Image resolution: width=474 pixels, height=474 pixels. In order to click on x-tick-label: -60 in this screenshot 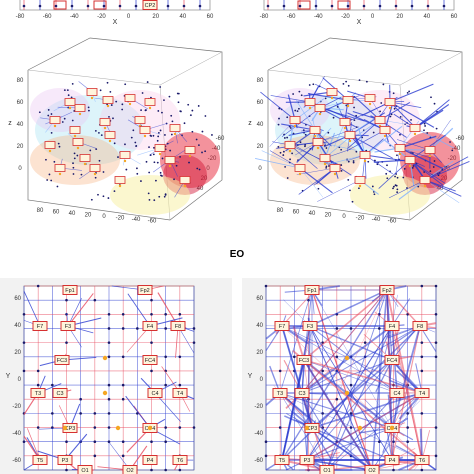, I will do `click(152, 222)`.